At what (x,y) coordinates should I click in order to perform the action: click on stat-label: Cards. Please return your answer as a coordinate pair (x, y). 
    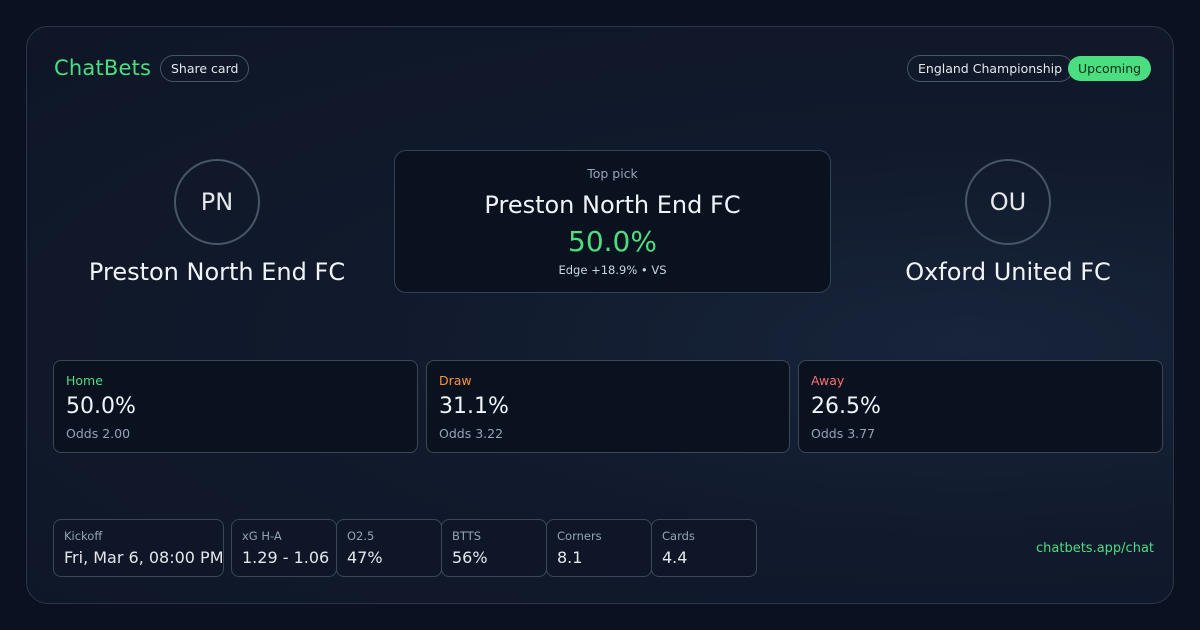
    Looking at the image, I should click on (678, 536).